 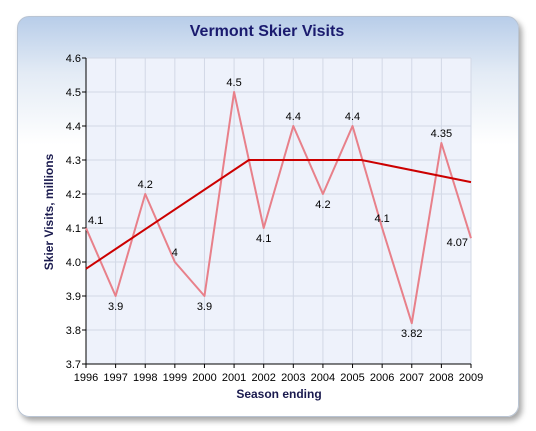 What do you see at coordinates (73, 161) in the screenshot?
I see `y-tick-label: 4.3` at bounding box center [73, 161].